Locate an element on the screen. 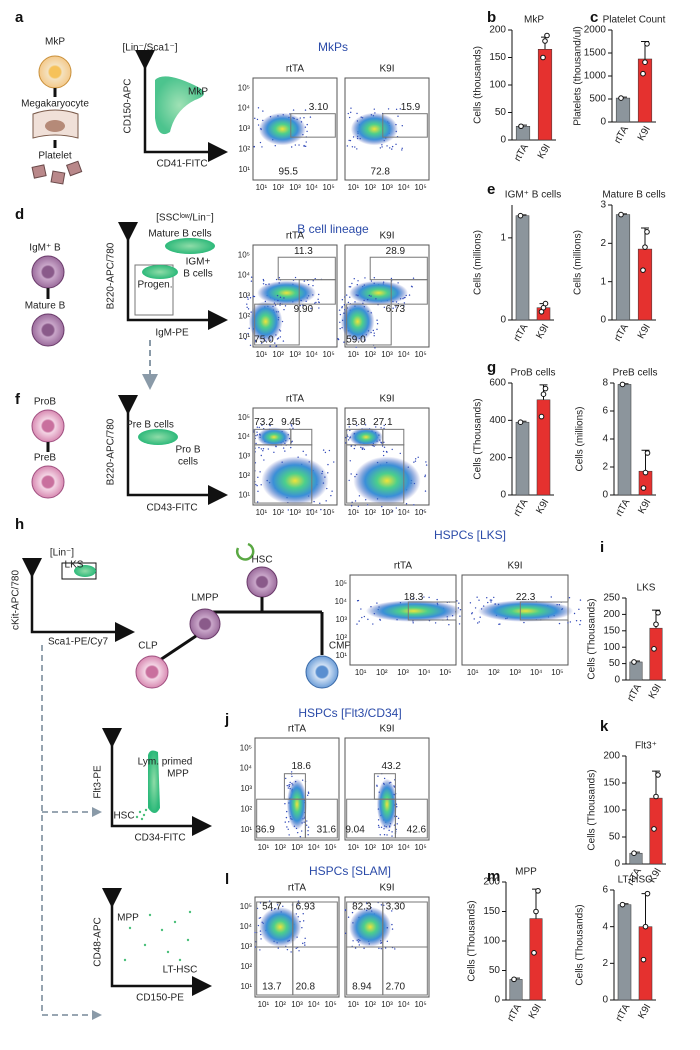  x-tick-label: 10⁴ is located at coordinates (312, 354).